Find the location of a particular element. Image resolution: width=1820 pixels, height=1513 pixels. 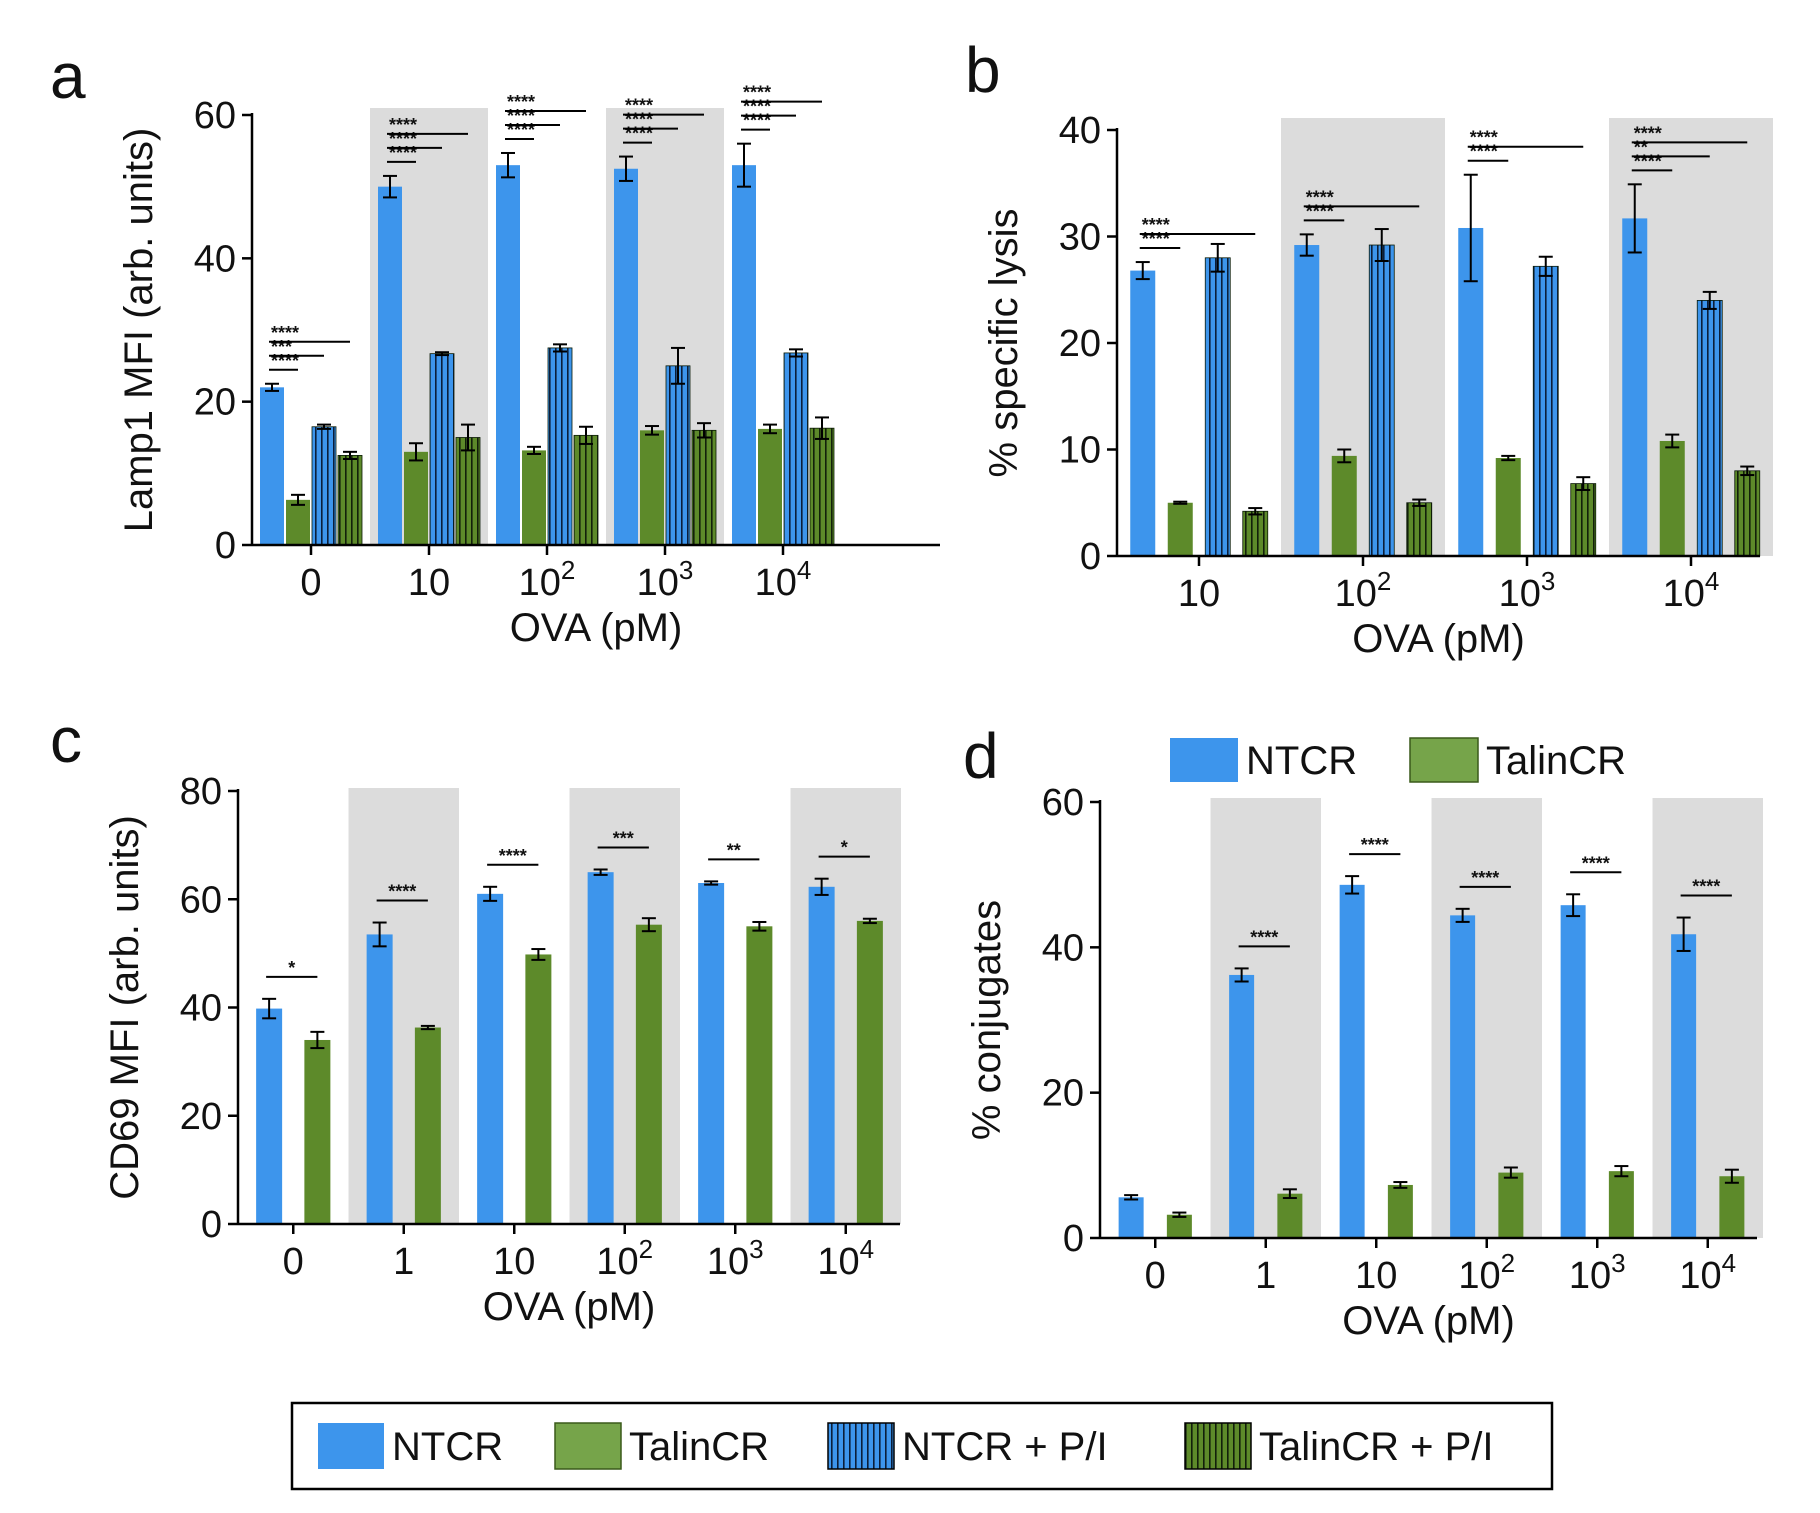

y-tick-label: 60 is located at coordinates (1063, 803).